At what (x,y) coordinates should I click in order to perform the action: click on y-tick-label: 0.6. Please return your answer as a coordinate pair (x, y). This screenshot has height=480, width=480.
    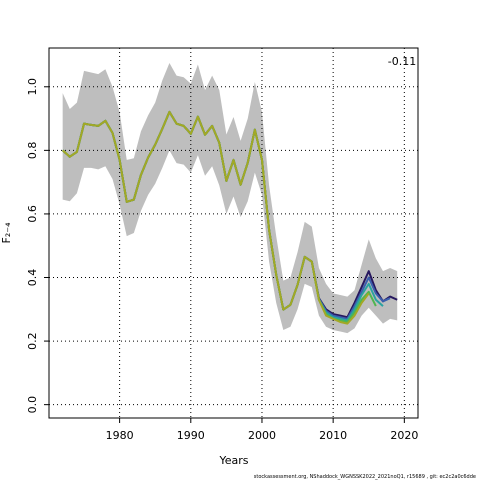
    Looking at the image, I should click on (32, 214).